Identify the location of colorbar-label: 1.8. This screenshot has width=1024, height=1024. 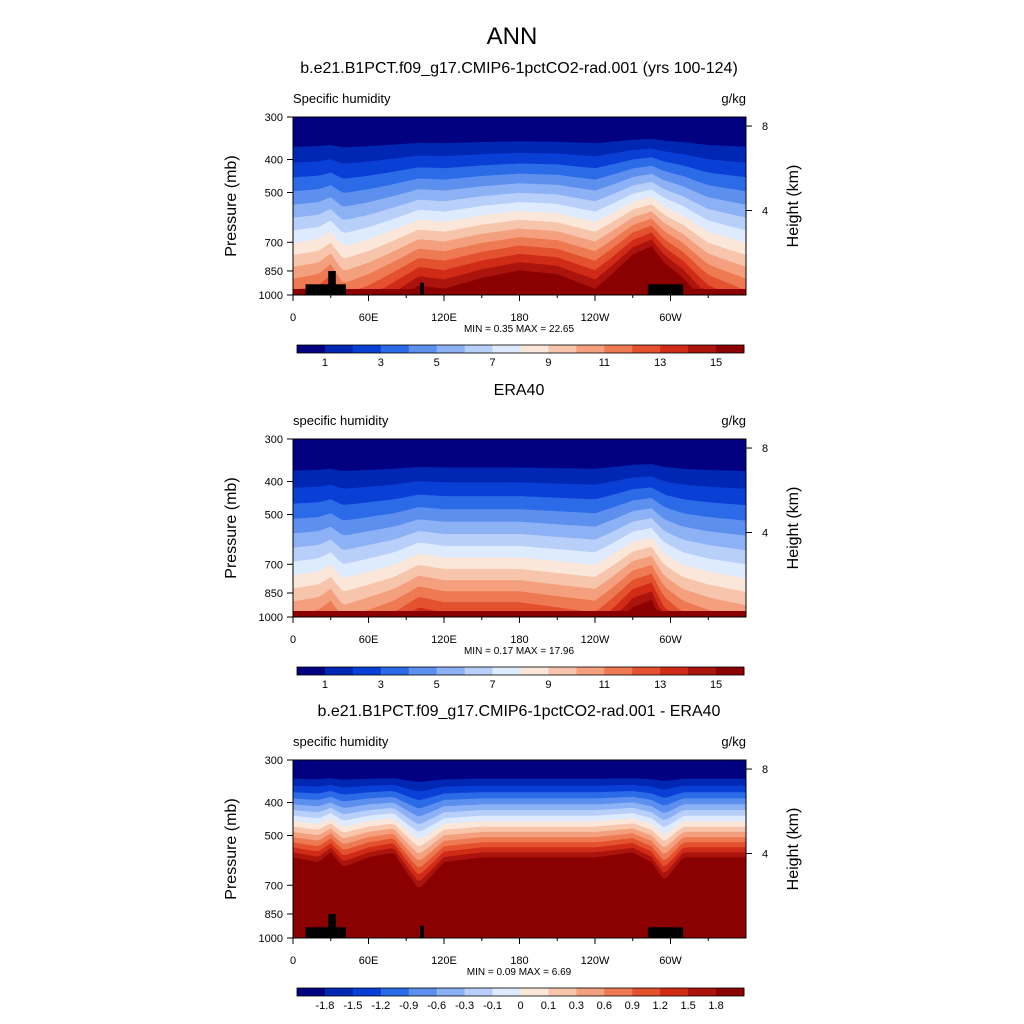
(715, 1006).